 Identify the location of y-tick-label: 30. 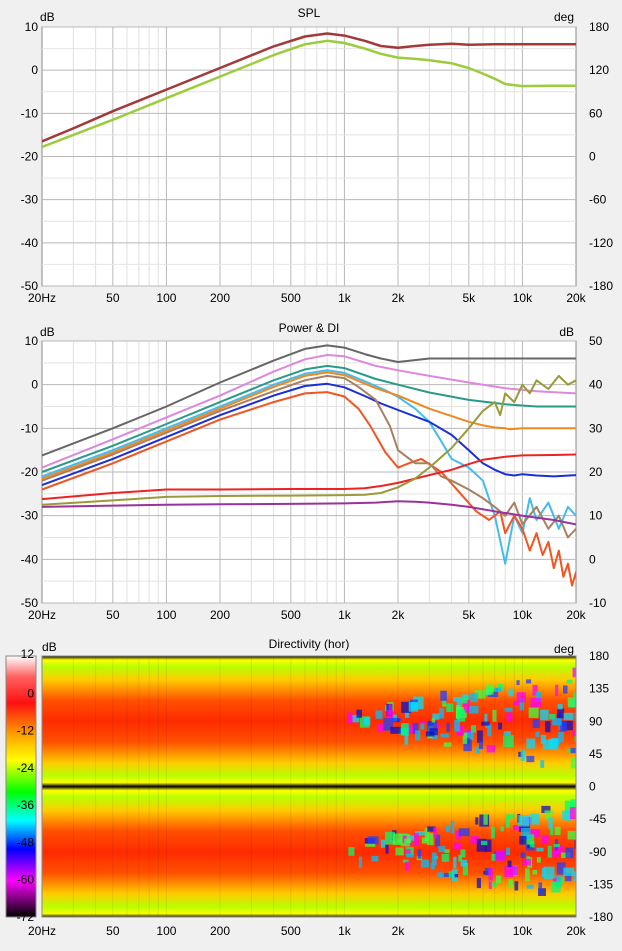
(596, 428).